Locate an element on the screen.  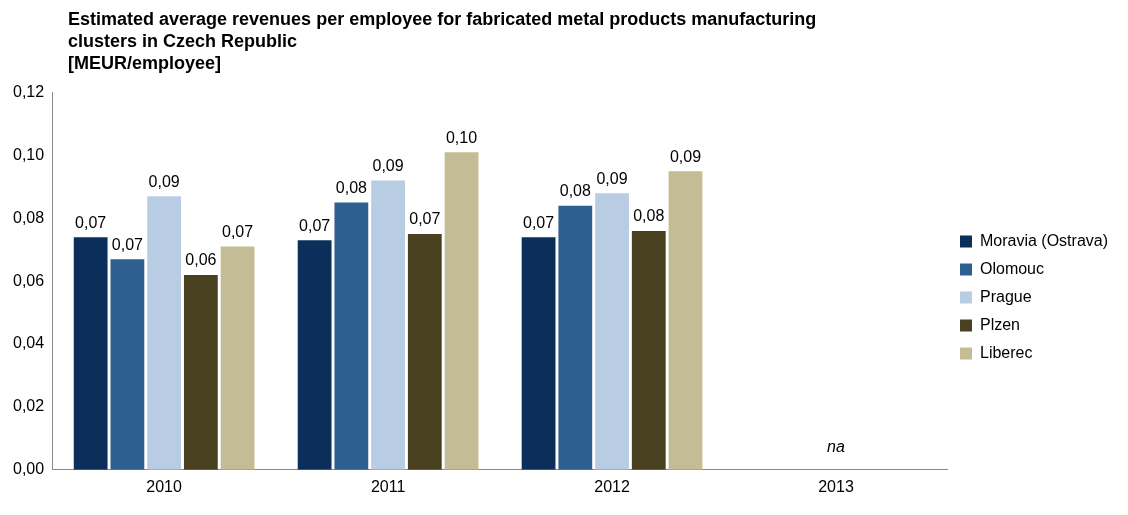
legend-label: Prague is located at coordinates (1005, 296).